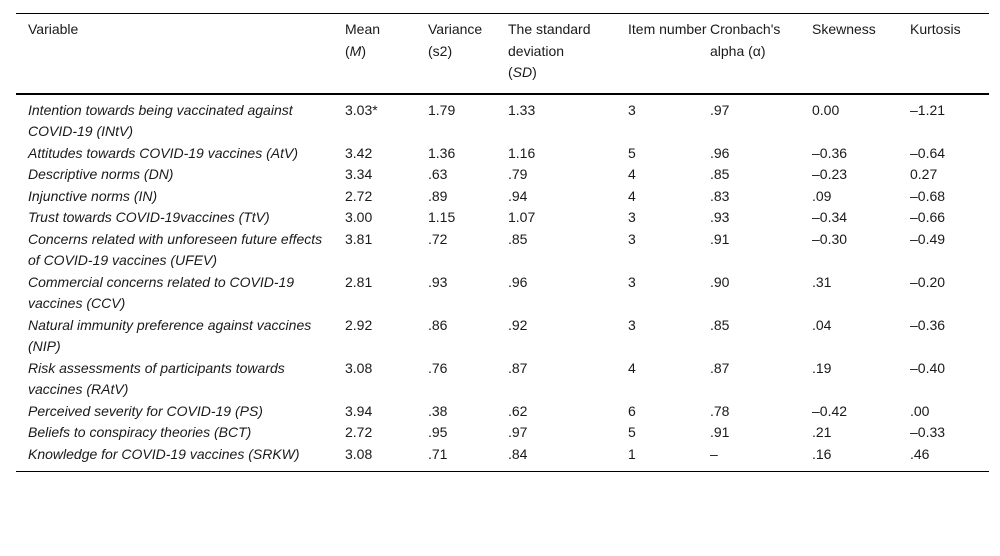 This screenshot has width=1000, height=556. What do you see at coordinates (949, 54) in the screenshot?
I see `column-header-kurtosis: Kurtosis` at bounding box center [949, 54].